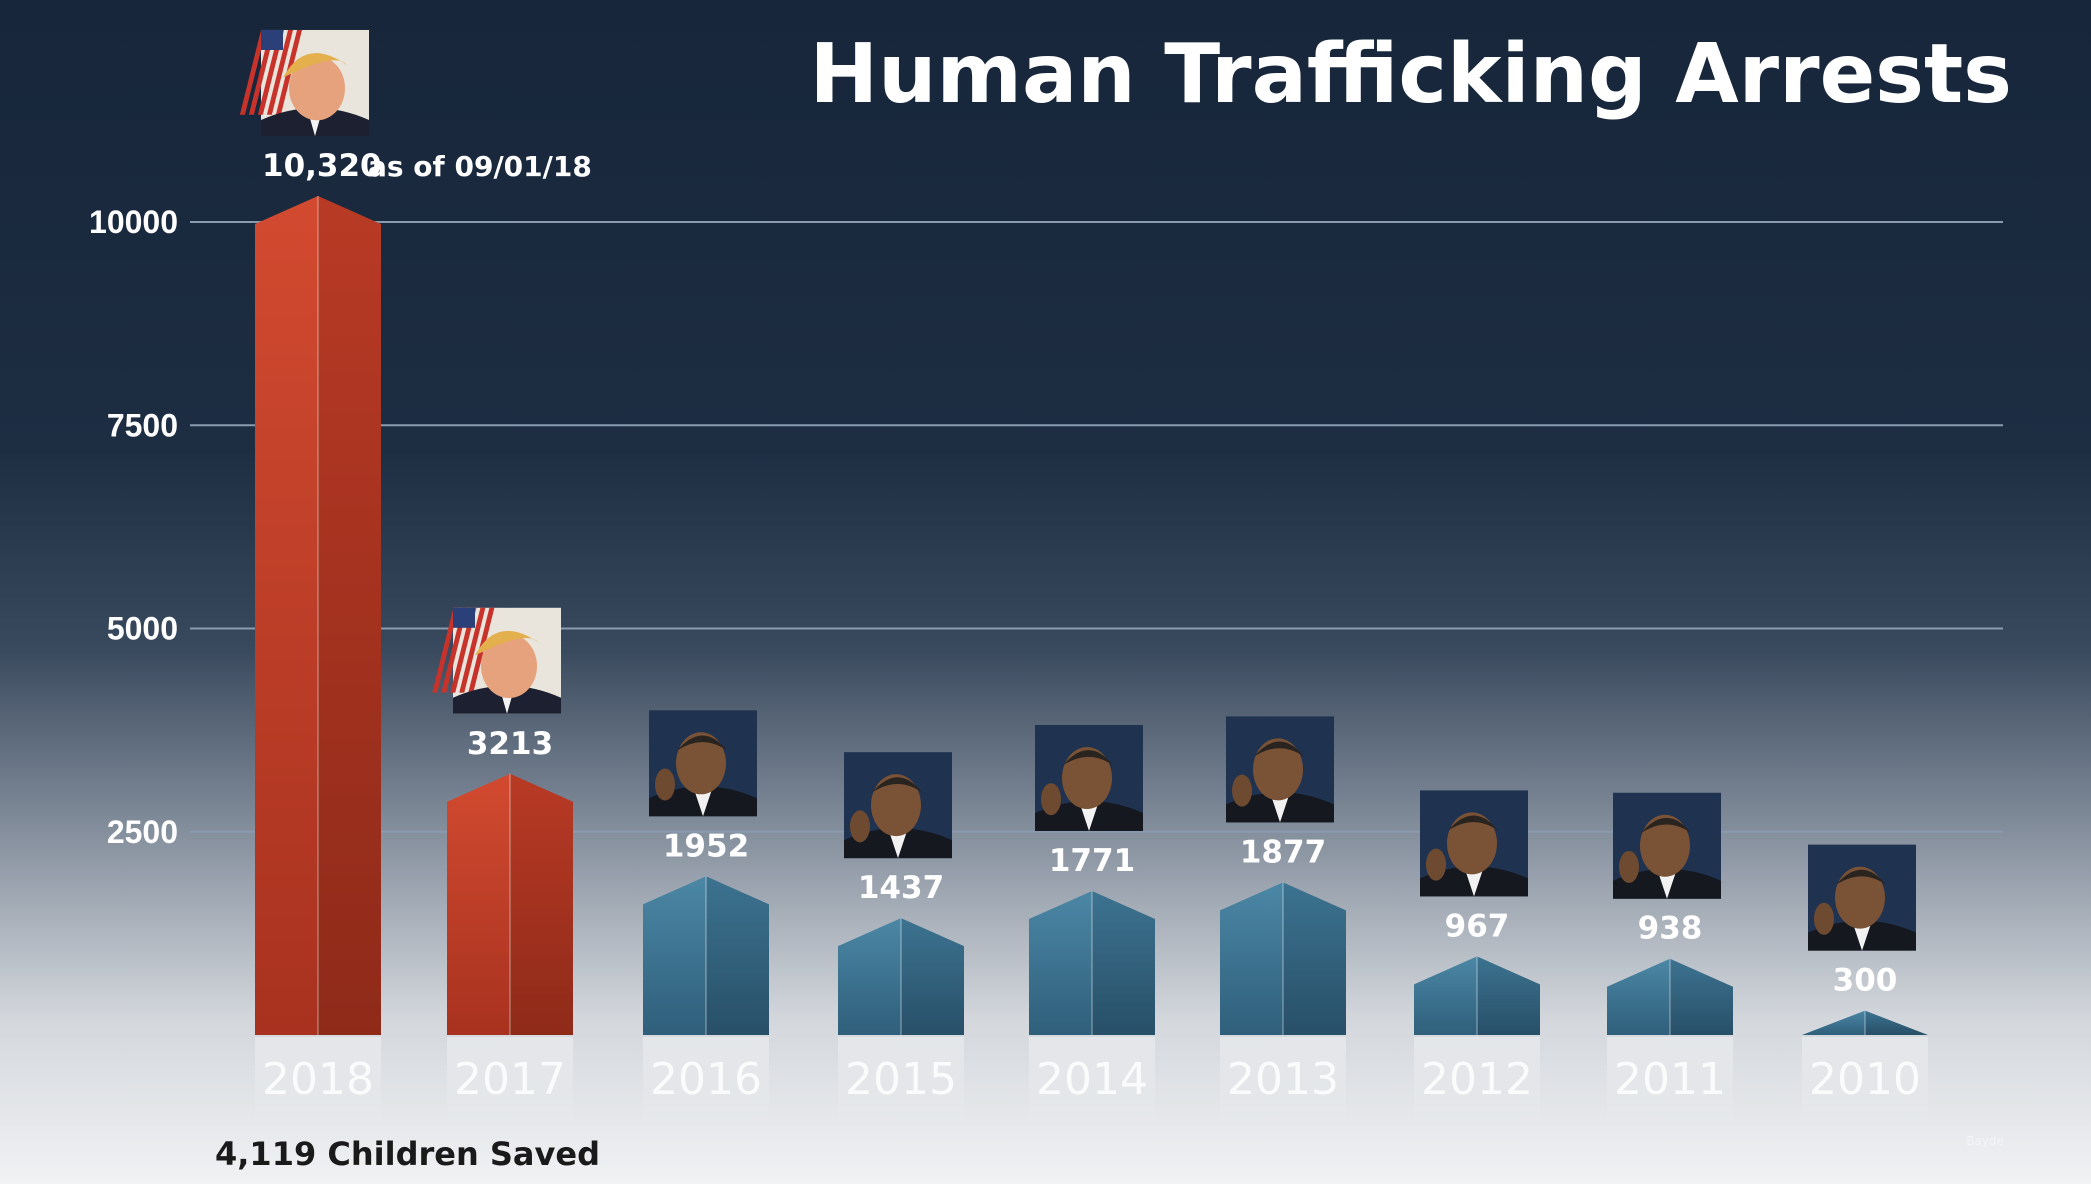  Describe the element at coordinates (510, 950) in the screenshot. I see `bar-2017` at that location.